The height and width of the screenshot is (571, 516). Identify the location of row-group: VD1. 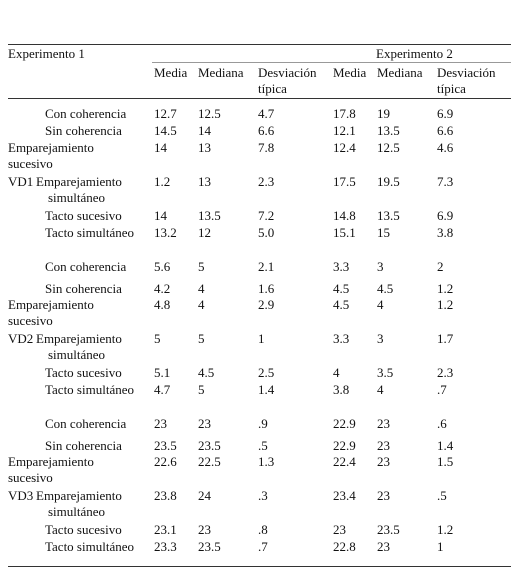
(21, 181).